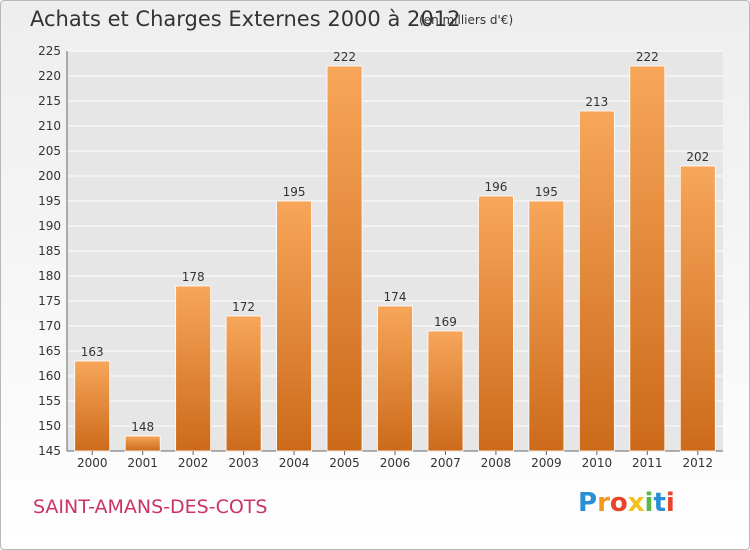 The height and width of the screenshot is (550, 750). What do you see at coordinates (647, 463) in the screenshot?
I see `x-tick-label: 2011` at bounding box center [647, 463].